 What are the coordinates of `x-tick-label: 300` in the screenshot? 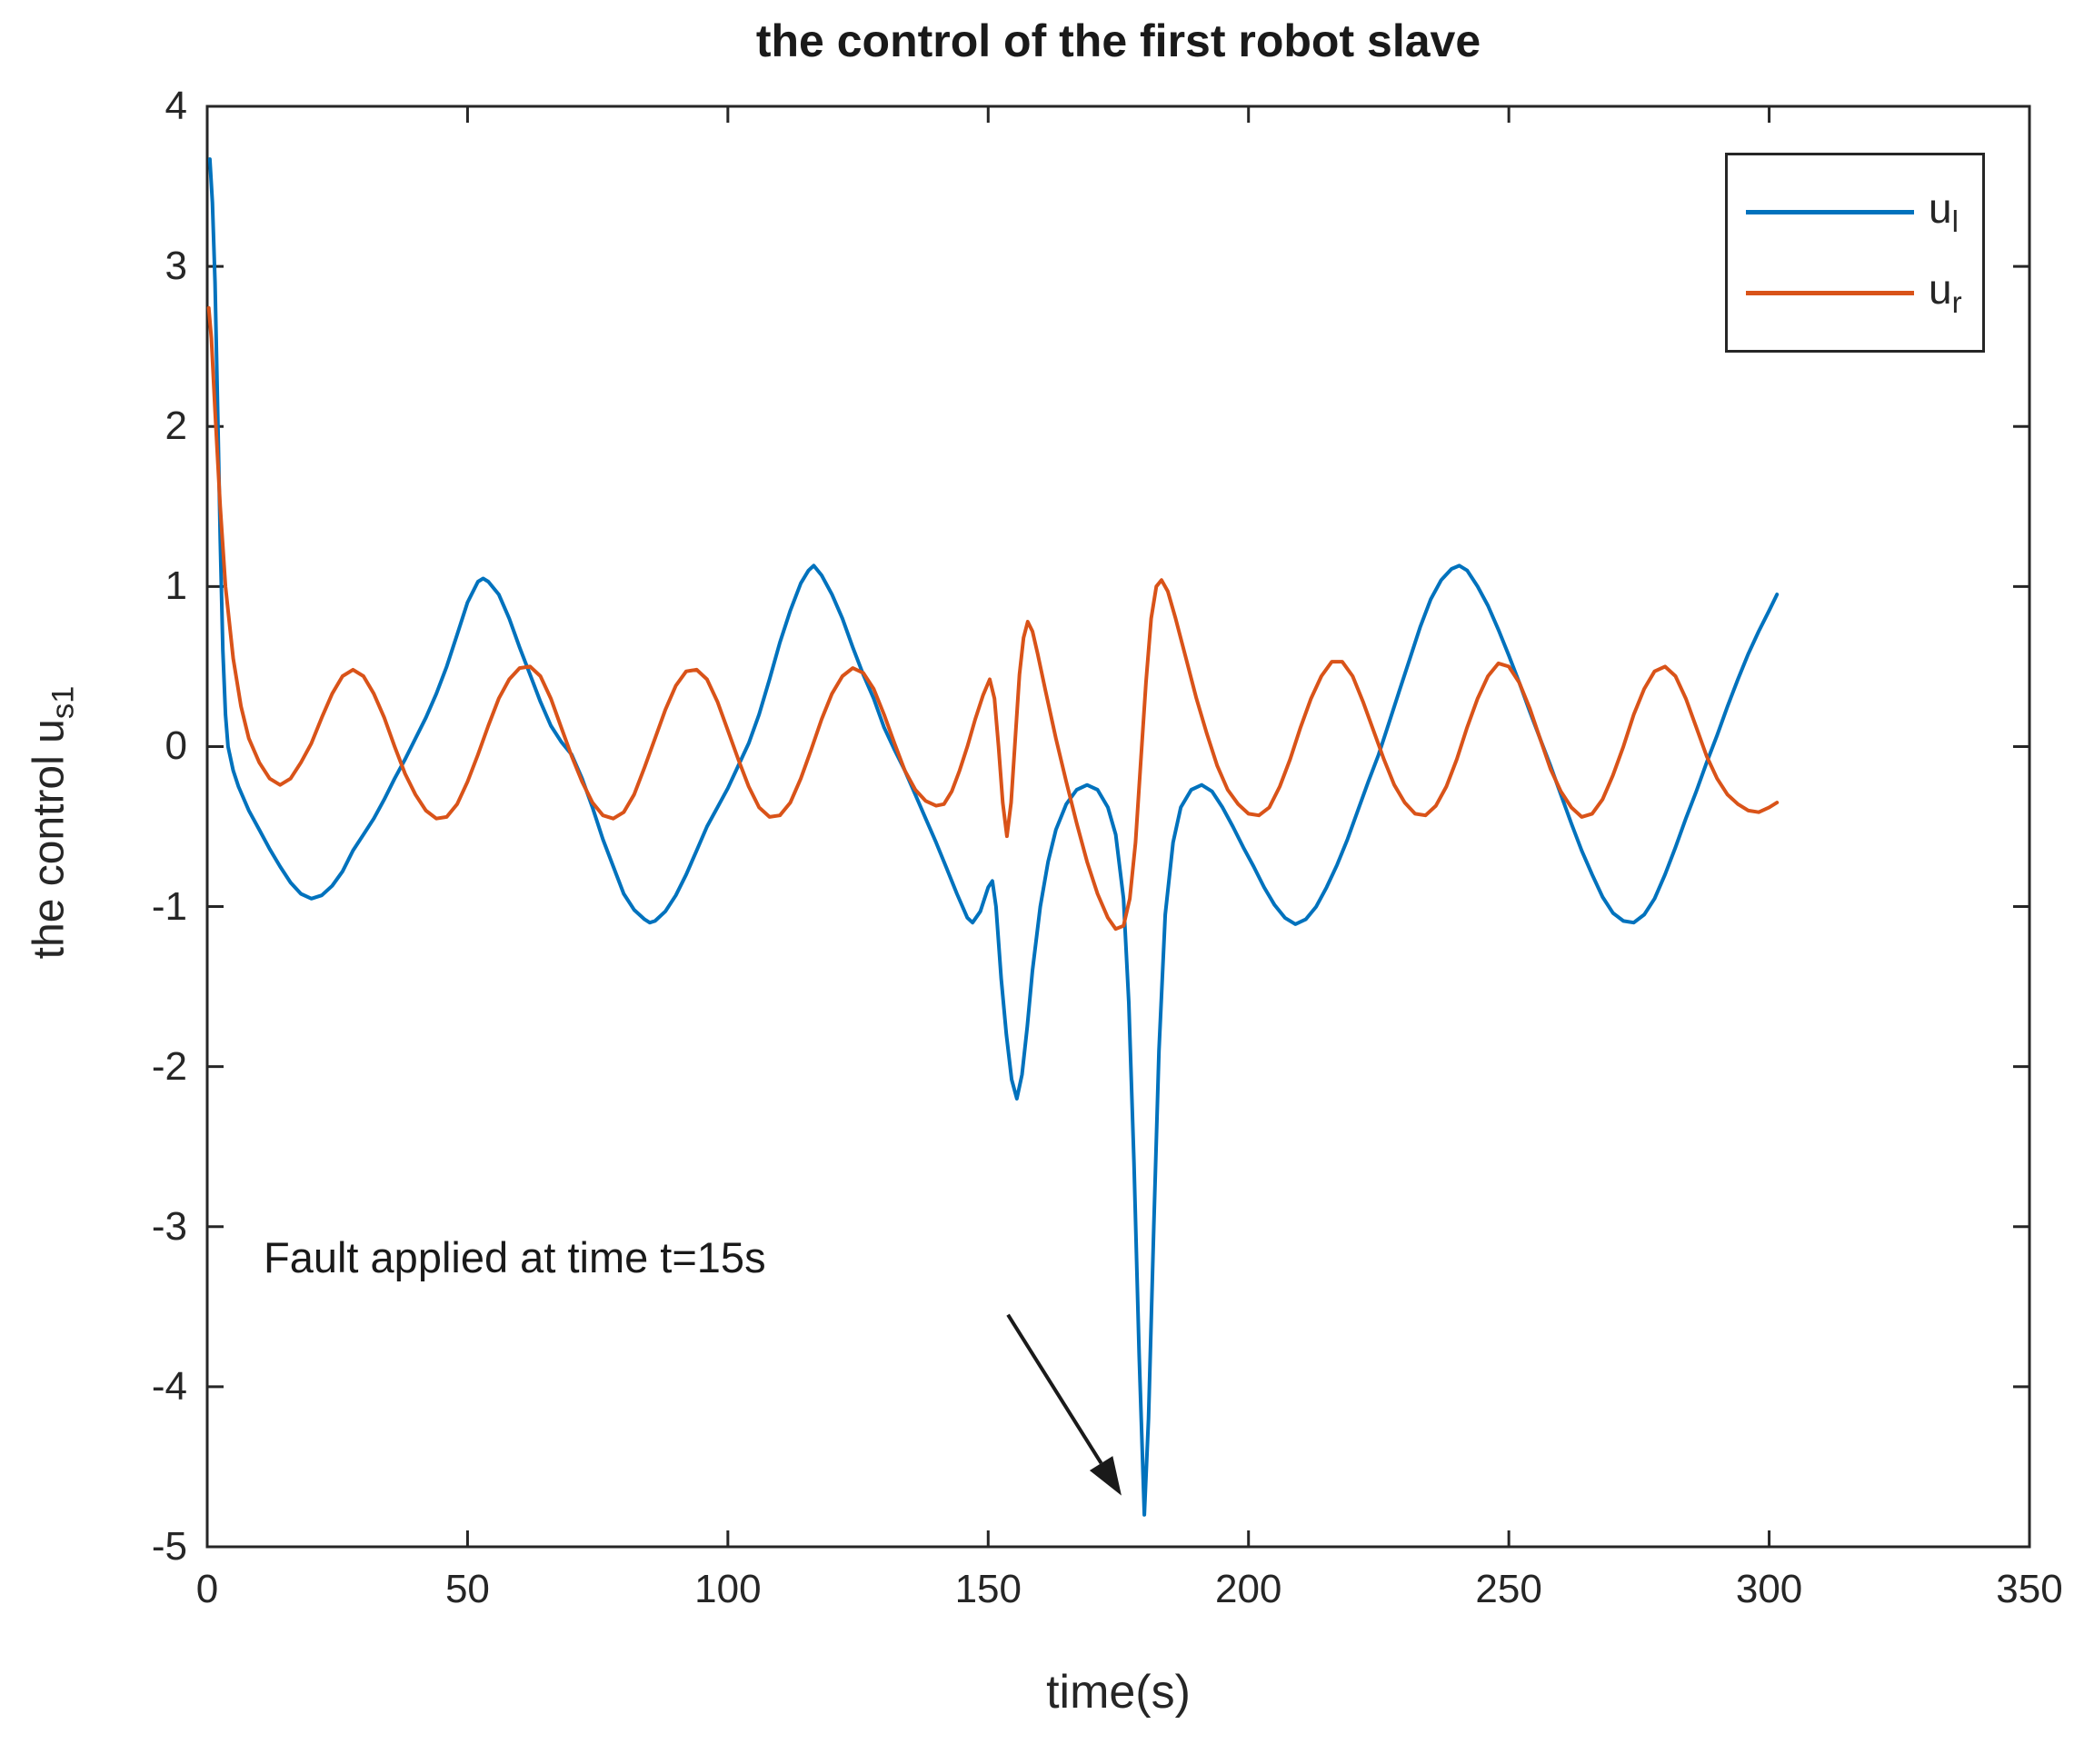 It's located at (1769, 1589).